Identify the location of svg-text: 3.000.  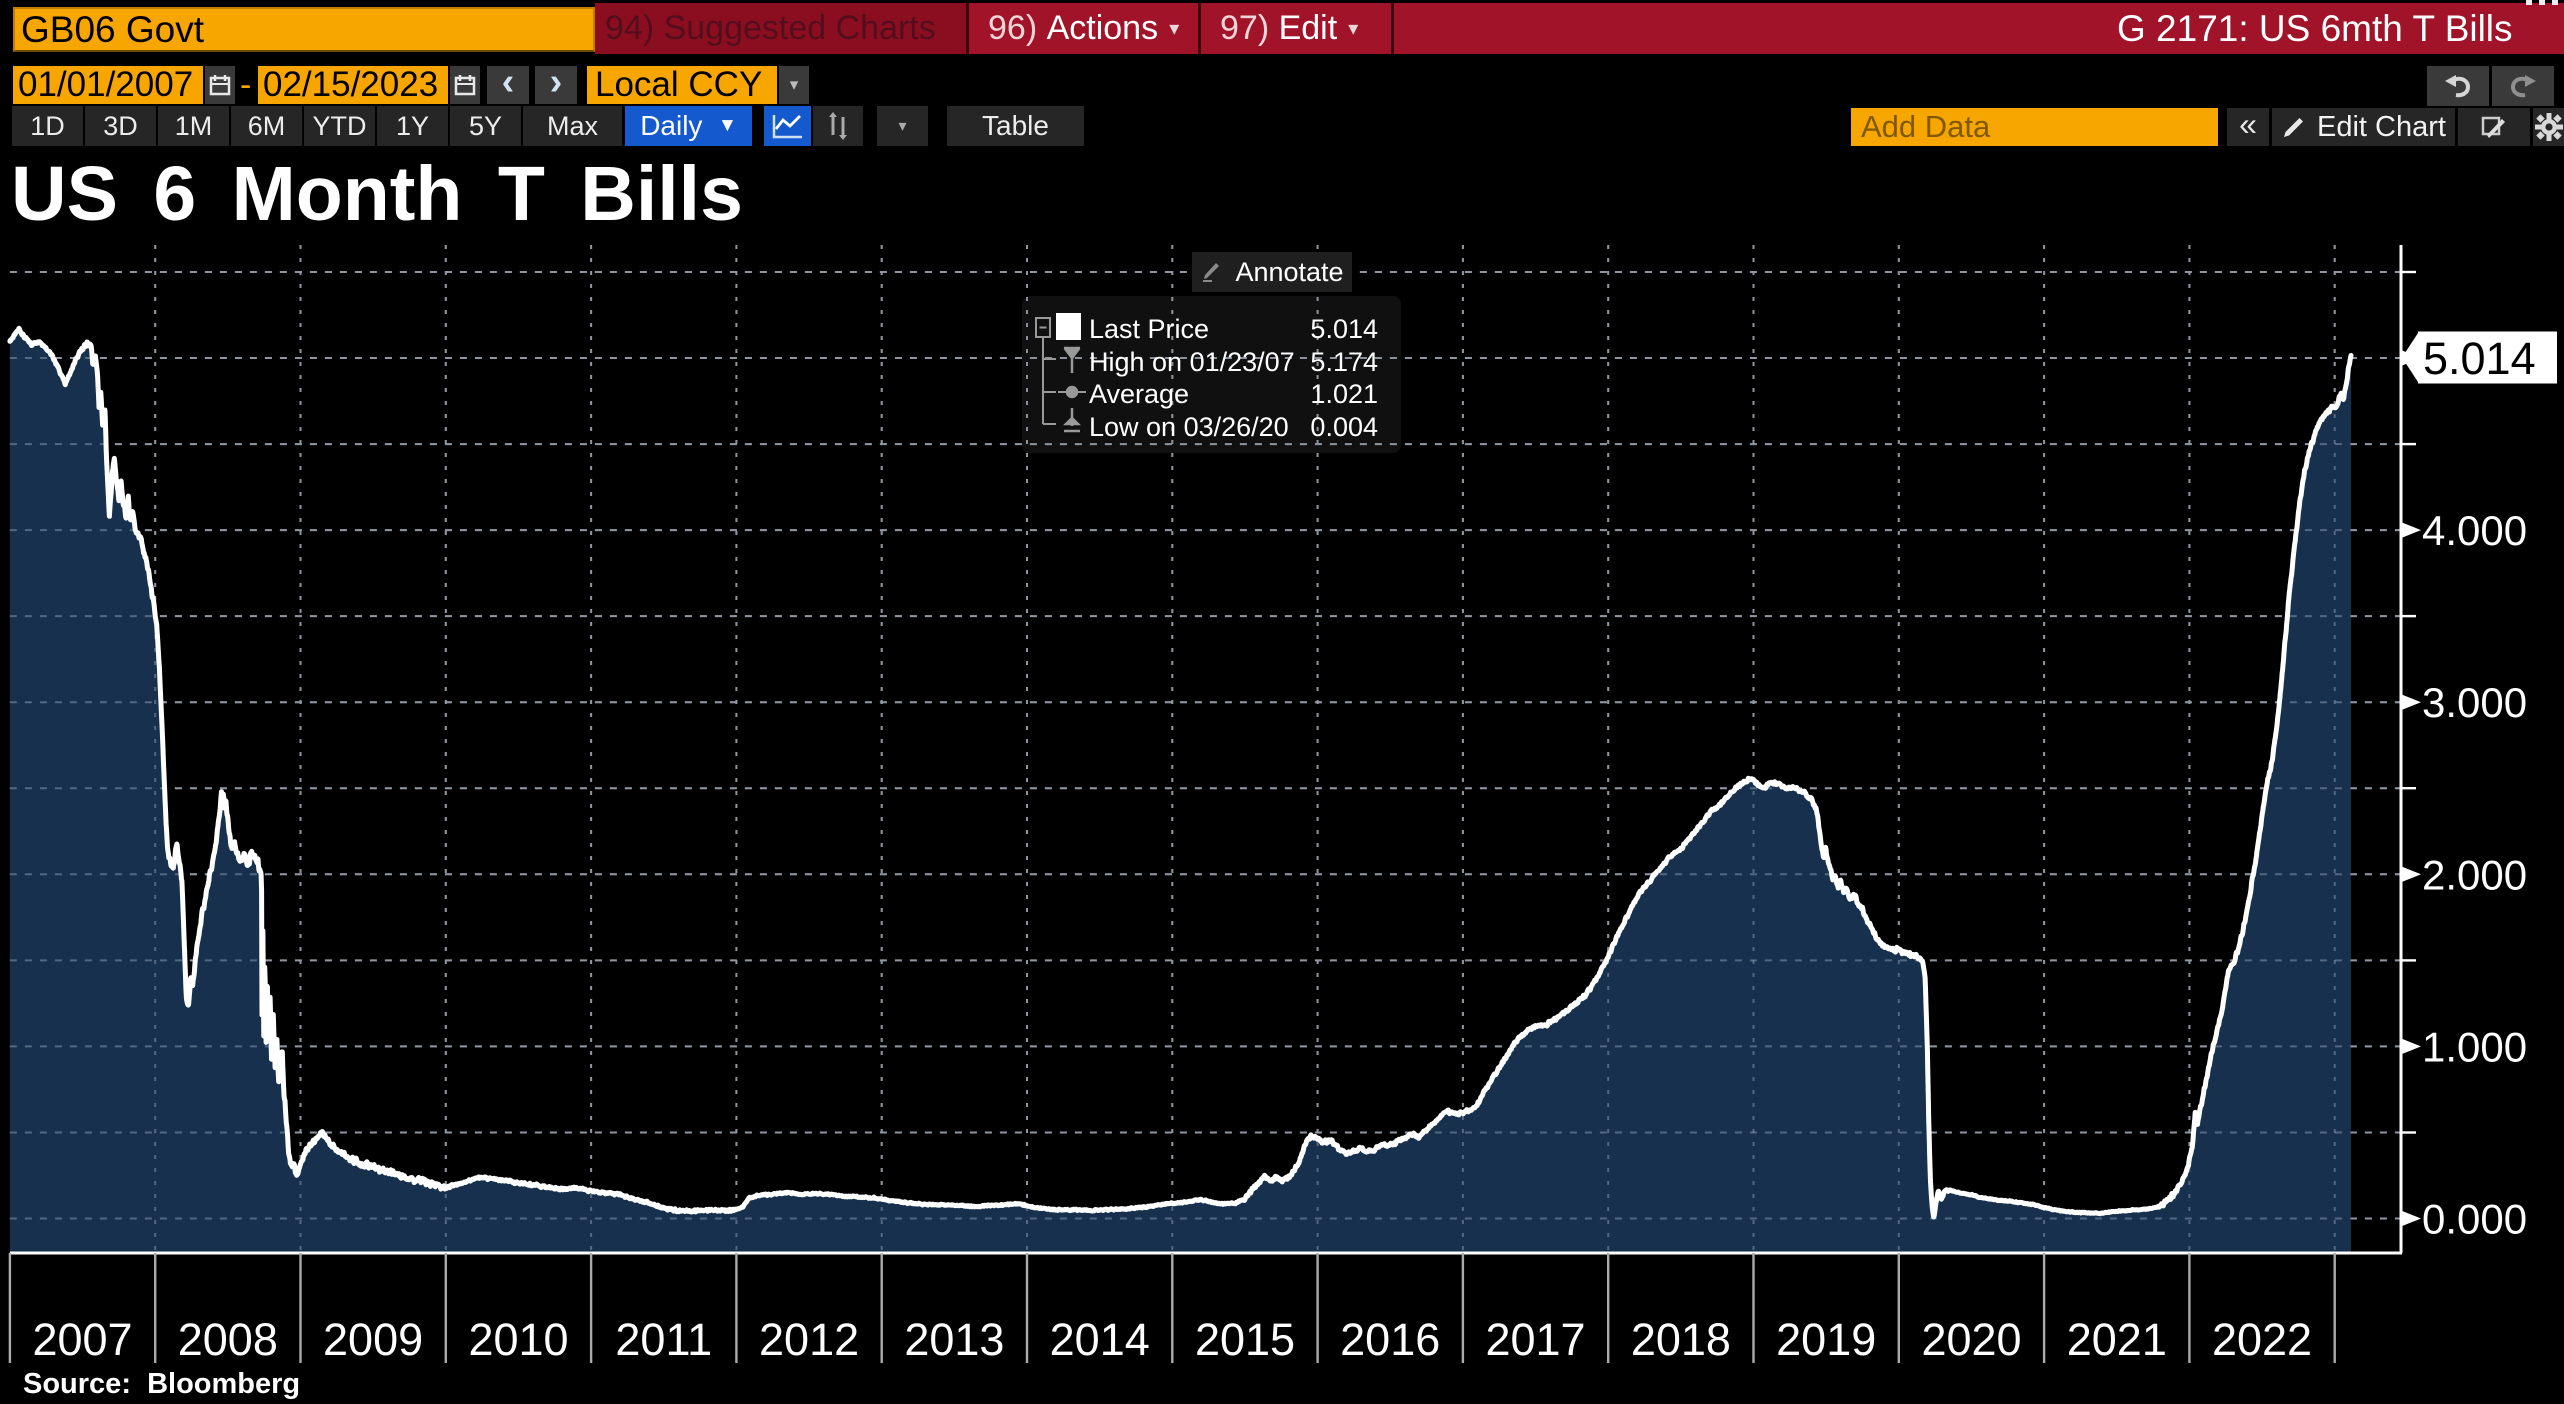
(2474, 702).